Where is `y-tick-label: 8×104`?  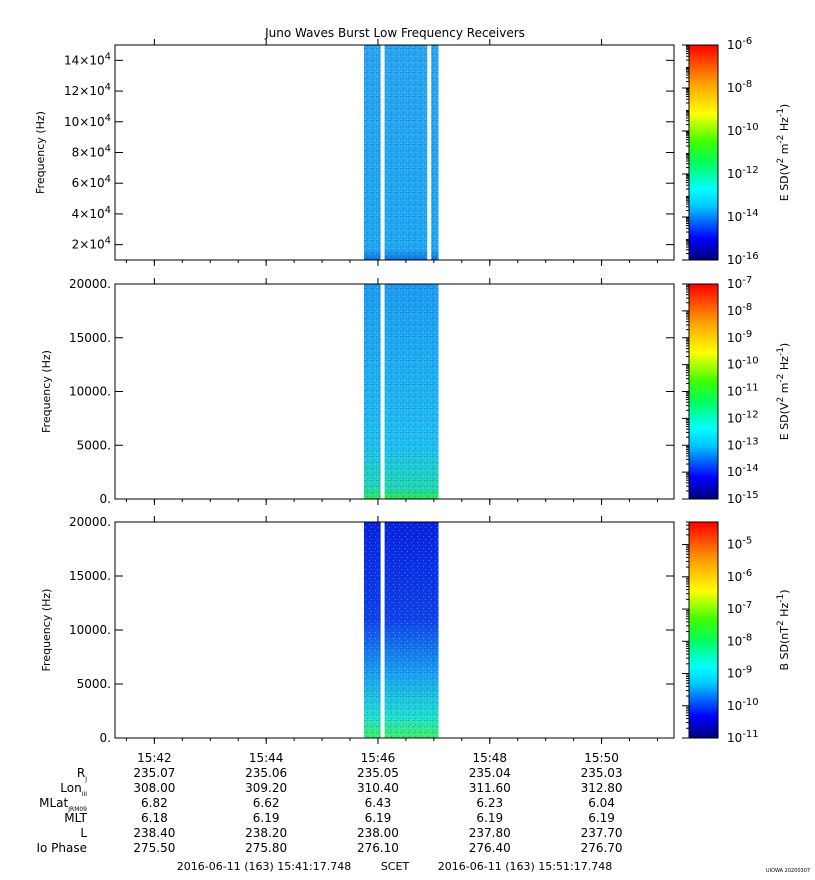
y-tick-label: 8×104 is located at coordinates (91, 152).